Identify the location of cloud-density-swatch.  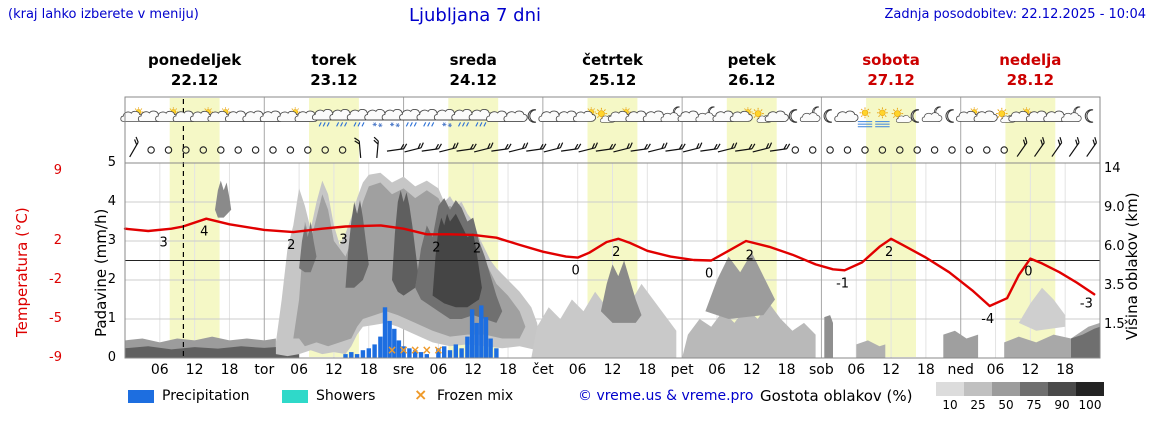
(950, 389).